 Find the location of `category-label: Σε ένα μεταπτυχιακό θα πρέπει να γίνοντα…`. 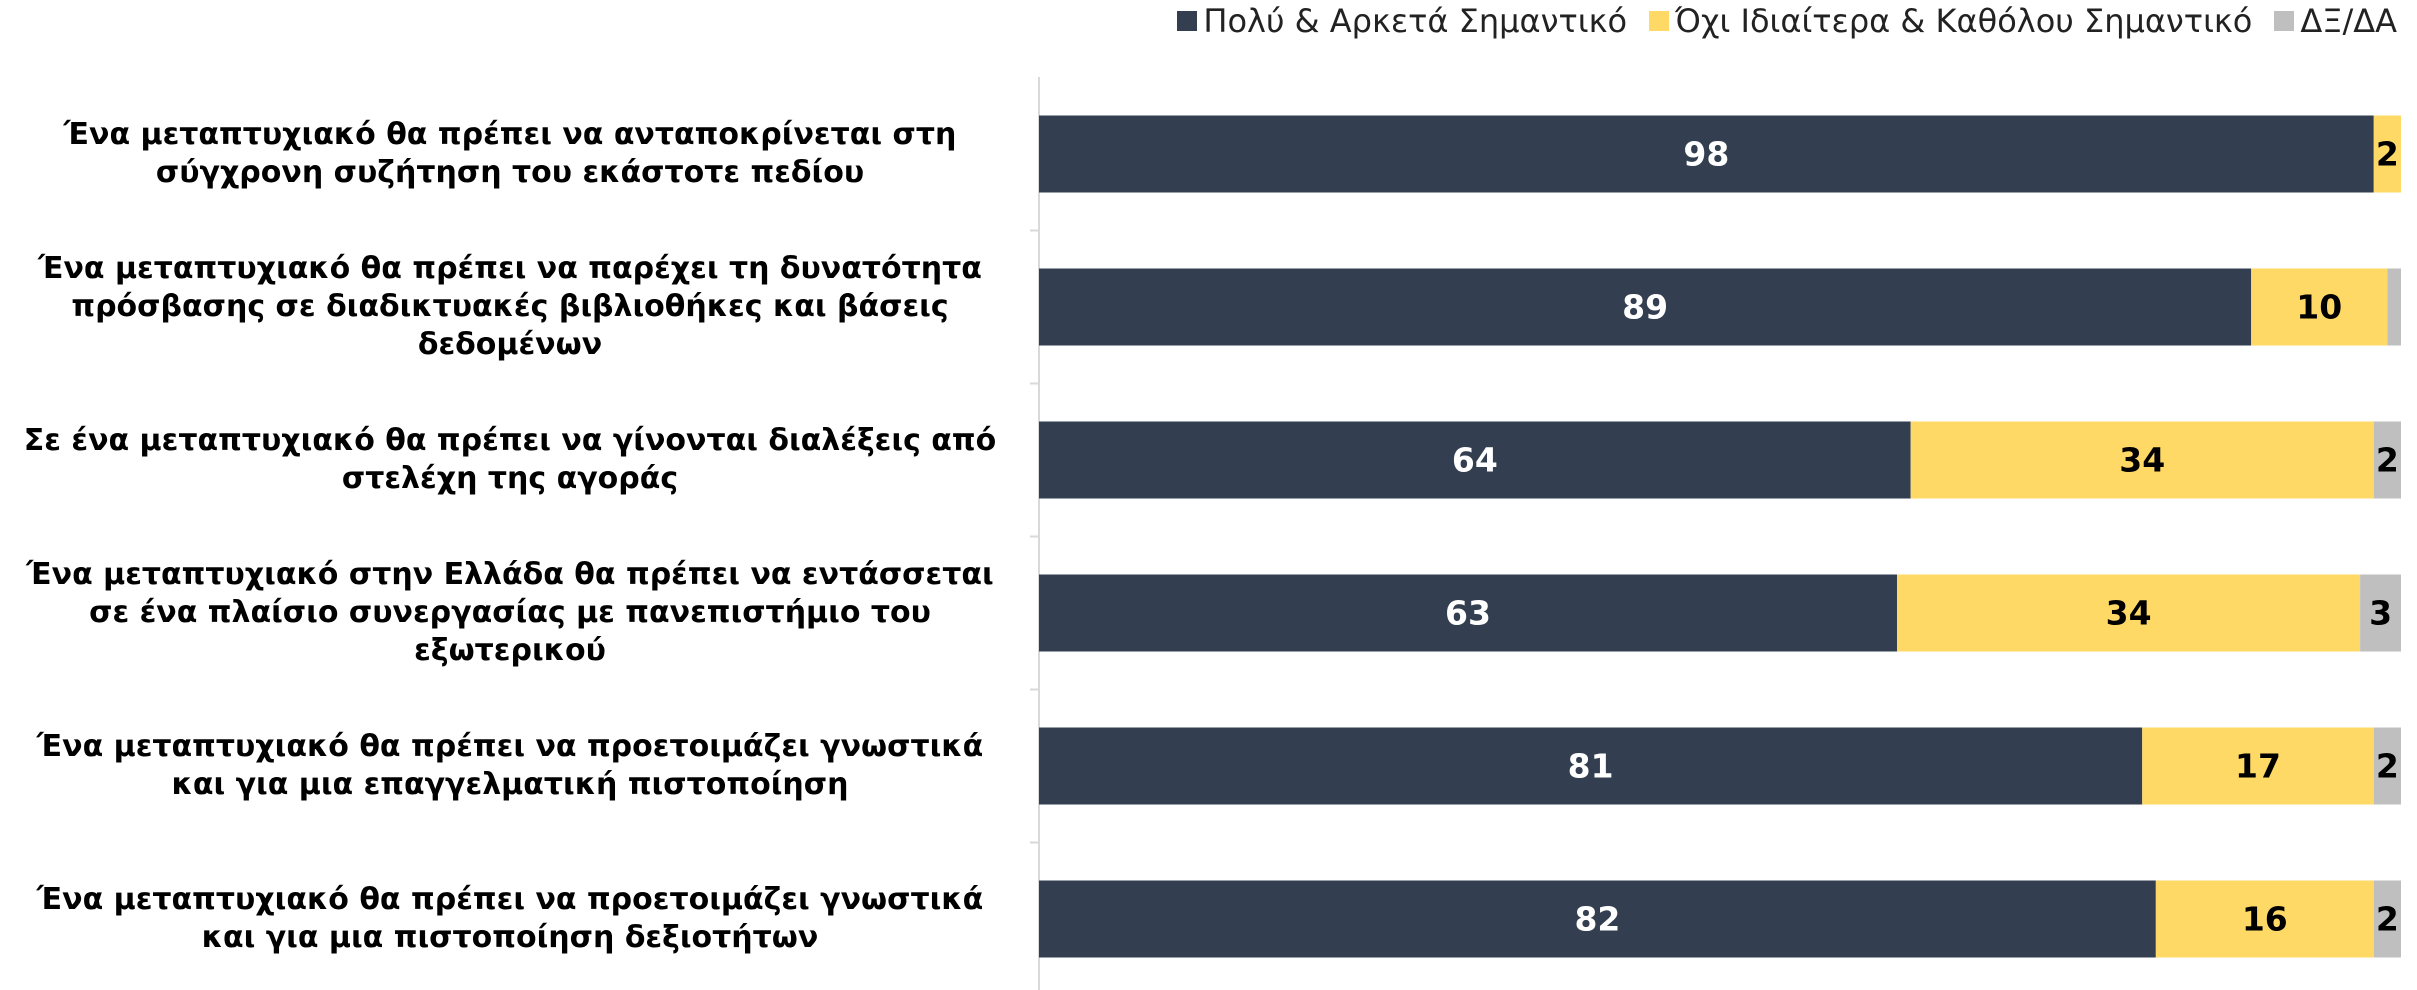

category-label: Σε ένα μεταπτυχιακό θα πρέπει να γίνοντα… is located at coordinates (510, 459).